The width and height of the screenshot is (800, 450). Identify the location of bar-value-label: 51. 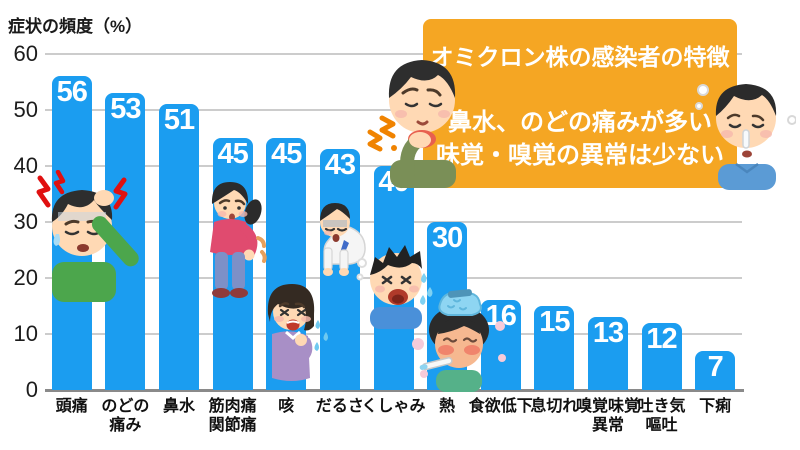
(179, 120).